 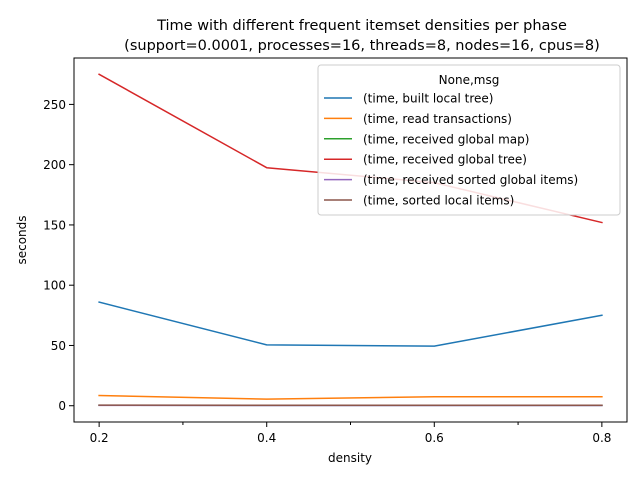 I want to click on y-axis-label: seconds, so click(x=22, y=239).